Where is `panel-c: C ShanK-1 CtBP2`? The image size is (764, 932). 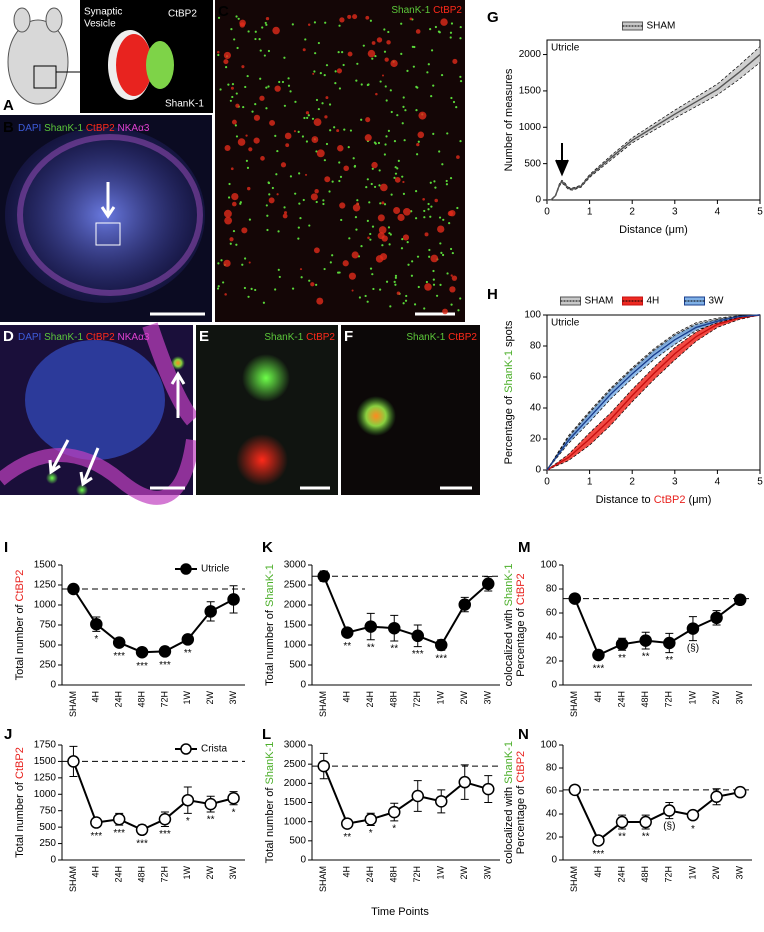 panel-c: C ShanK-1 CtBP2 is located at coordinates (340, 161).